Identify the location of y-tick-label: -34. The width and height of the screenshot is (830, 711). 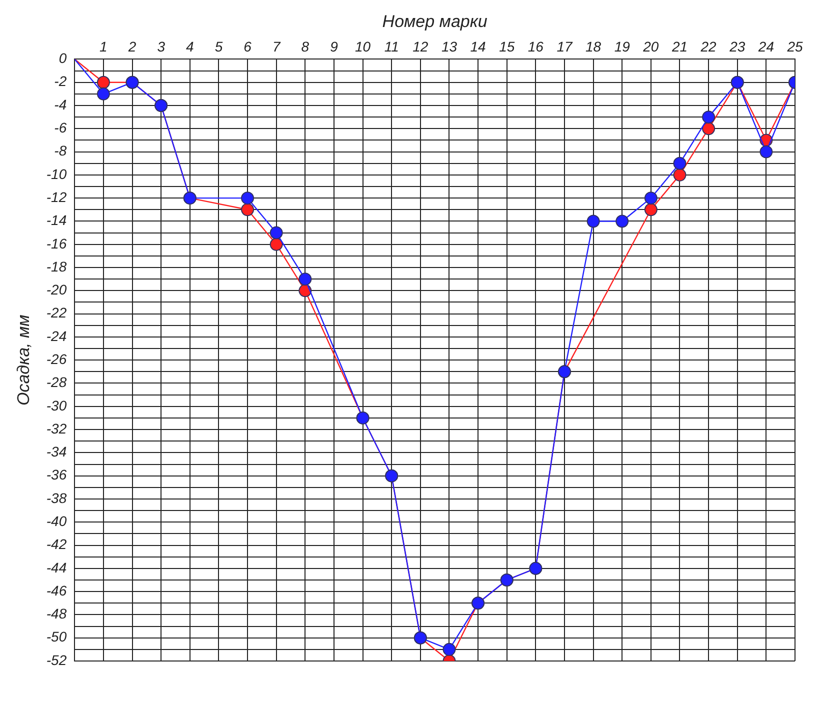
(56, 452).